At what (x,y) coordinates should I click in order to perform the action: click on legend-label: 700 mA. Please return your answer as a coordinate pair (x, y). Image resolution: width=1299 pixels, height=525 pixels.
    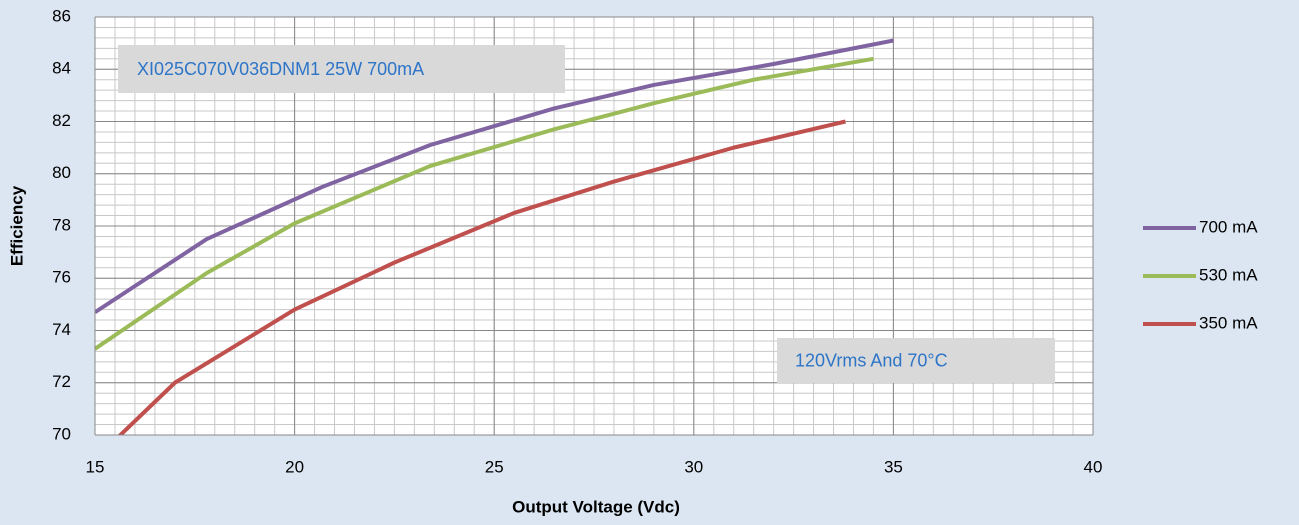
    Looking at the image, I should click on (1228, 226).